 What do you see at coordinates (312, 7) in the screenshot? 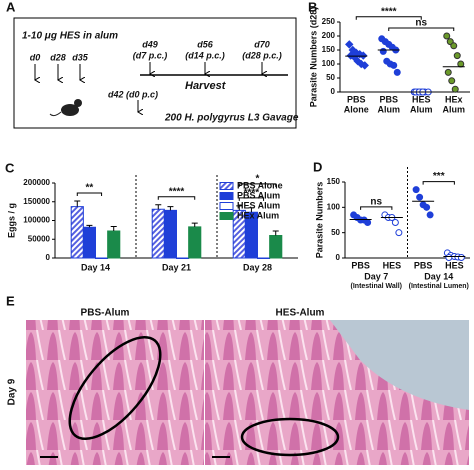
I see `panel-letter: B` at bounding box center [312, 7].